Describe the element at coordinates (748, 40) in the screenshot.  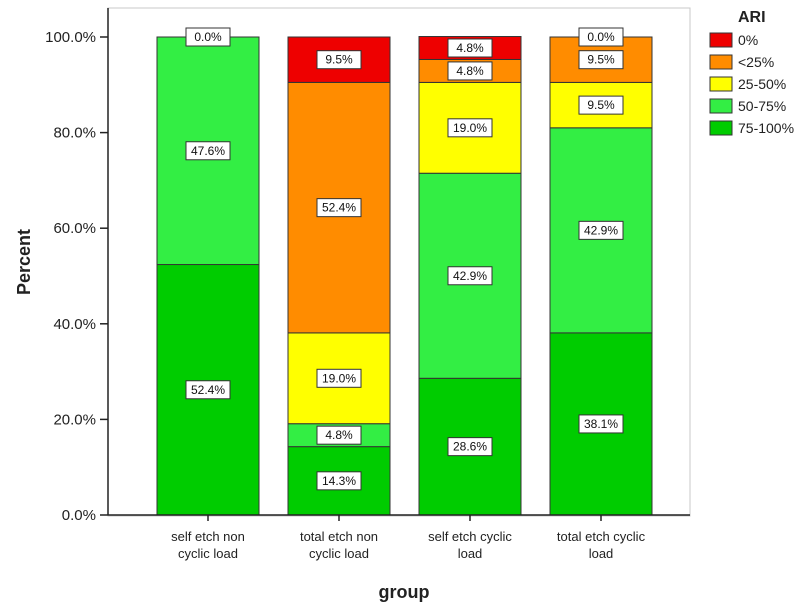
I see `legend-label: 0%` at that location.